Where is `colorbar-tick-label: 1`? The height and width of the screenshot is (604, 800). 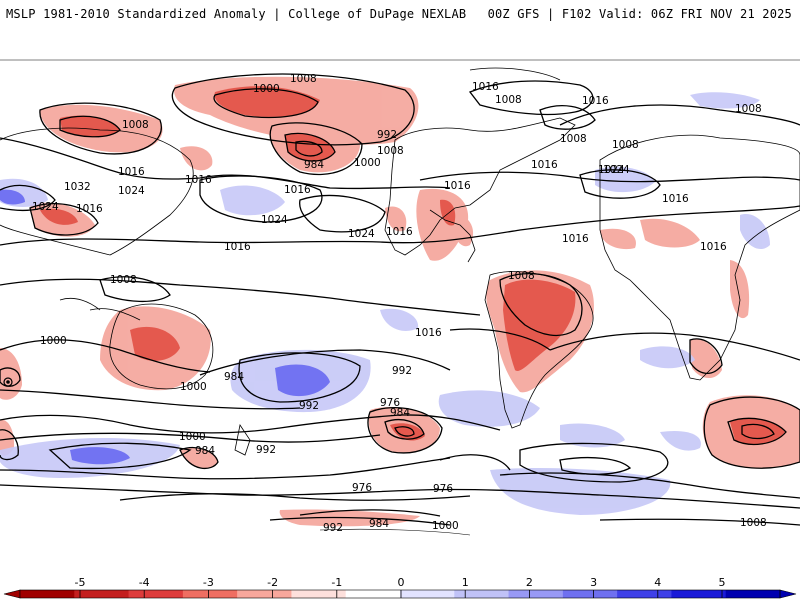
colorbar-tick-label: 1 is located at coordinates (465, 582).